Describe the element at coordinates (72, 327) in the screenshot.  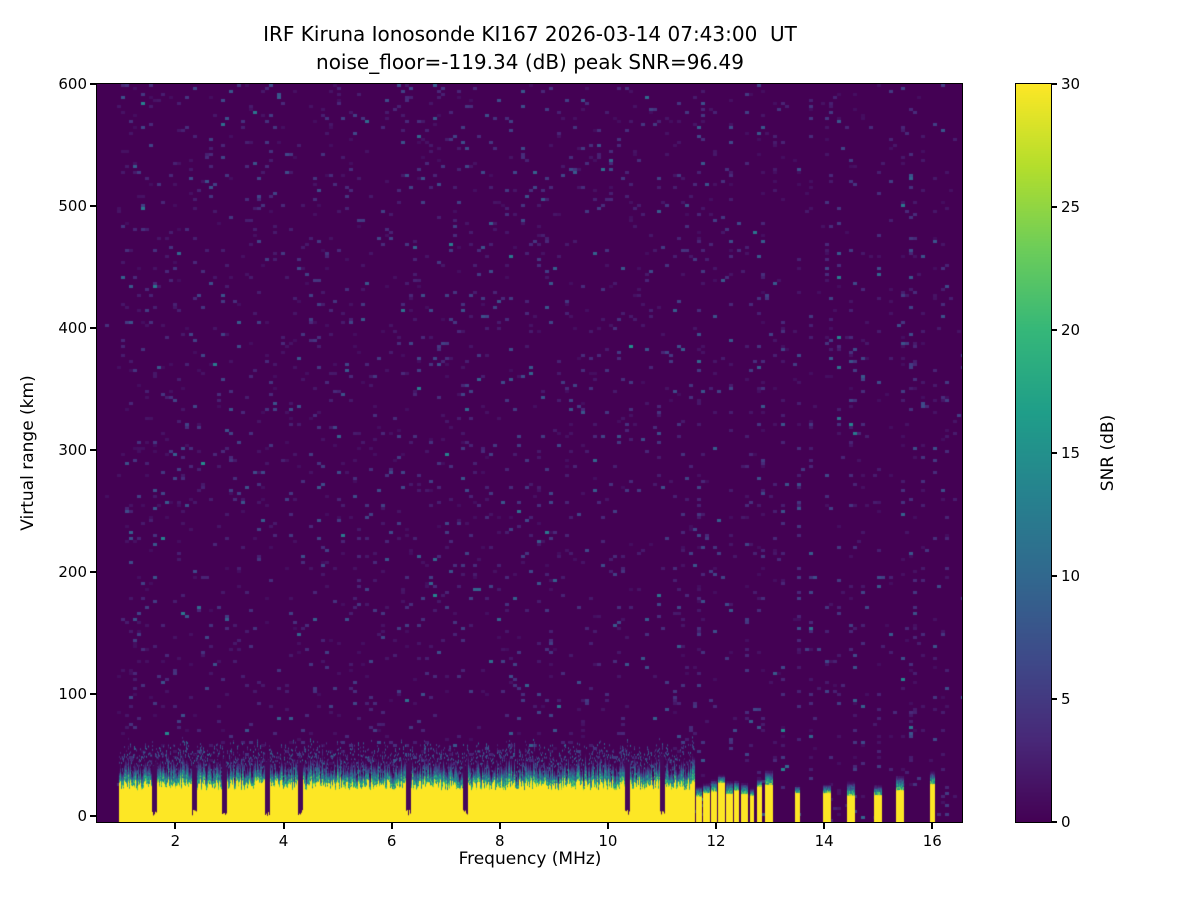
I see `y-tick-label: 400` at that location.